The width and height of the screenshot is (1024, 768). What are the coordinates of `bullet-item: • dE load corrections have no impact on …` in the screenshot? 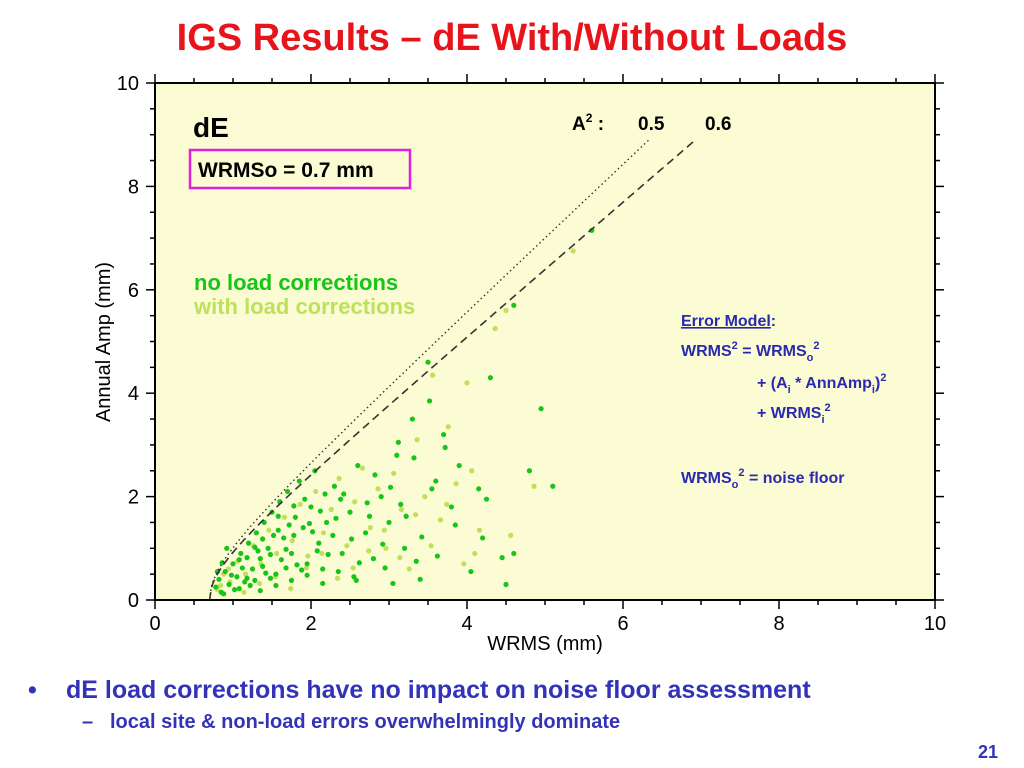 It's located at (518, 690).